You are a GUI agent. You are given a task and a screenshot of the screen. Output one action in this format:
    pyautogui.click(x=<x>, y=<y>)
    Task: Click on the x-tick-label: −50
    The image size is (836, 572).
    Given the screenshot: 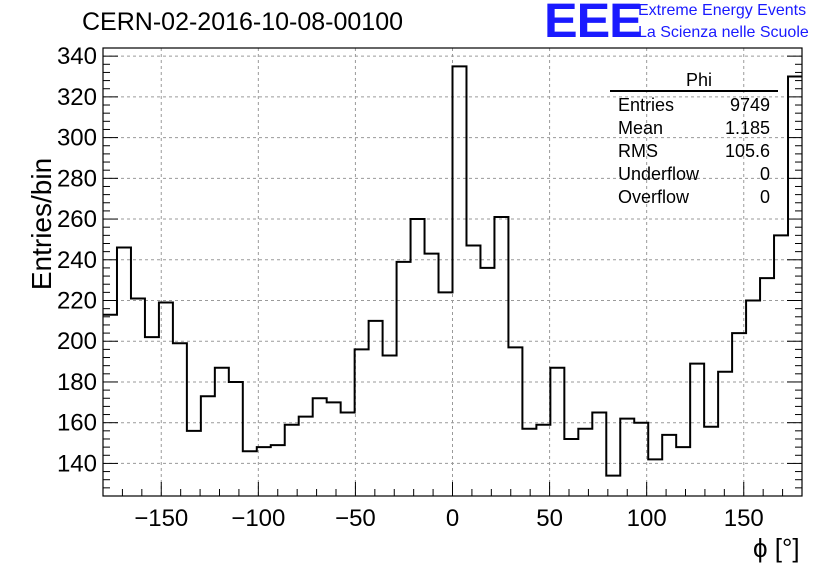 What is the action you would take?
    pyautogui.click(x=355, y=518)
    